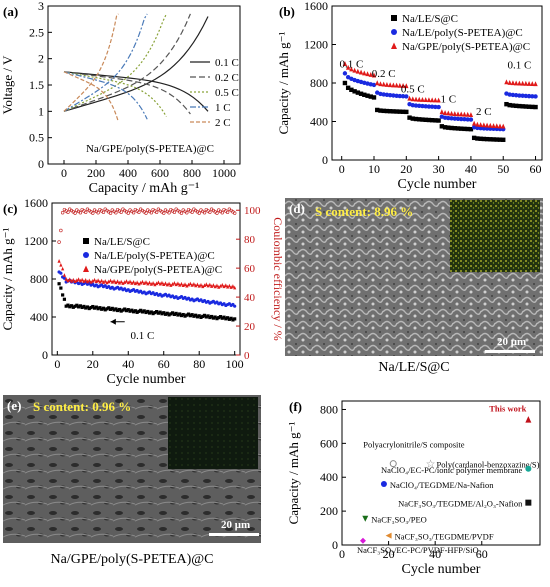 The height and width of the screenshot is (587, 550). I want to click on y-tick-label: 2, so click(41, 59).